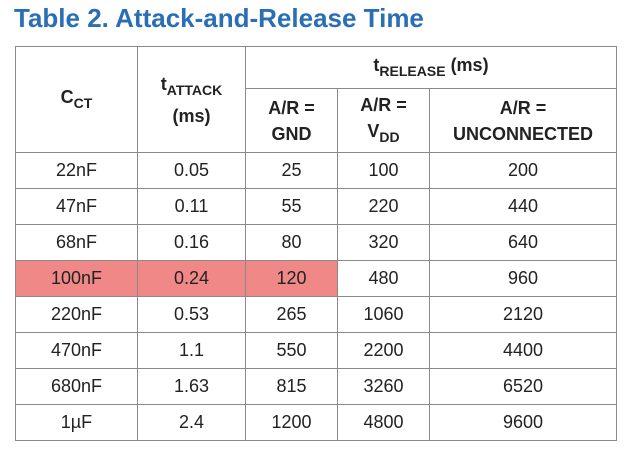  What do you see at coordinates (522, 133) in the screenshot?
I see `header-ar-unconnected-line2: UNCONNECTED` at bounding box center [522, 133].